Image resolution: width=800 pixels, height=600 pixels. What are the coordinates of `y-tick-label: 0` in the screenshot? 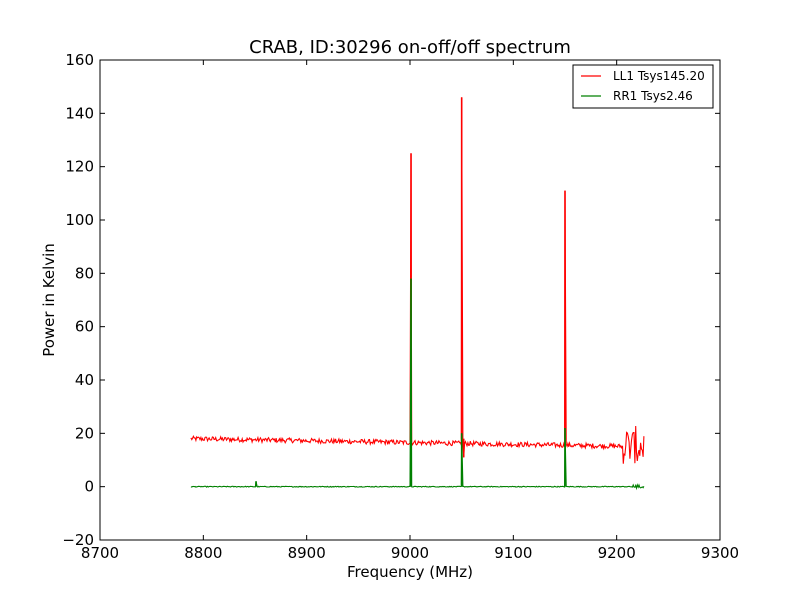 It's located at (89, 487).